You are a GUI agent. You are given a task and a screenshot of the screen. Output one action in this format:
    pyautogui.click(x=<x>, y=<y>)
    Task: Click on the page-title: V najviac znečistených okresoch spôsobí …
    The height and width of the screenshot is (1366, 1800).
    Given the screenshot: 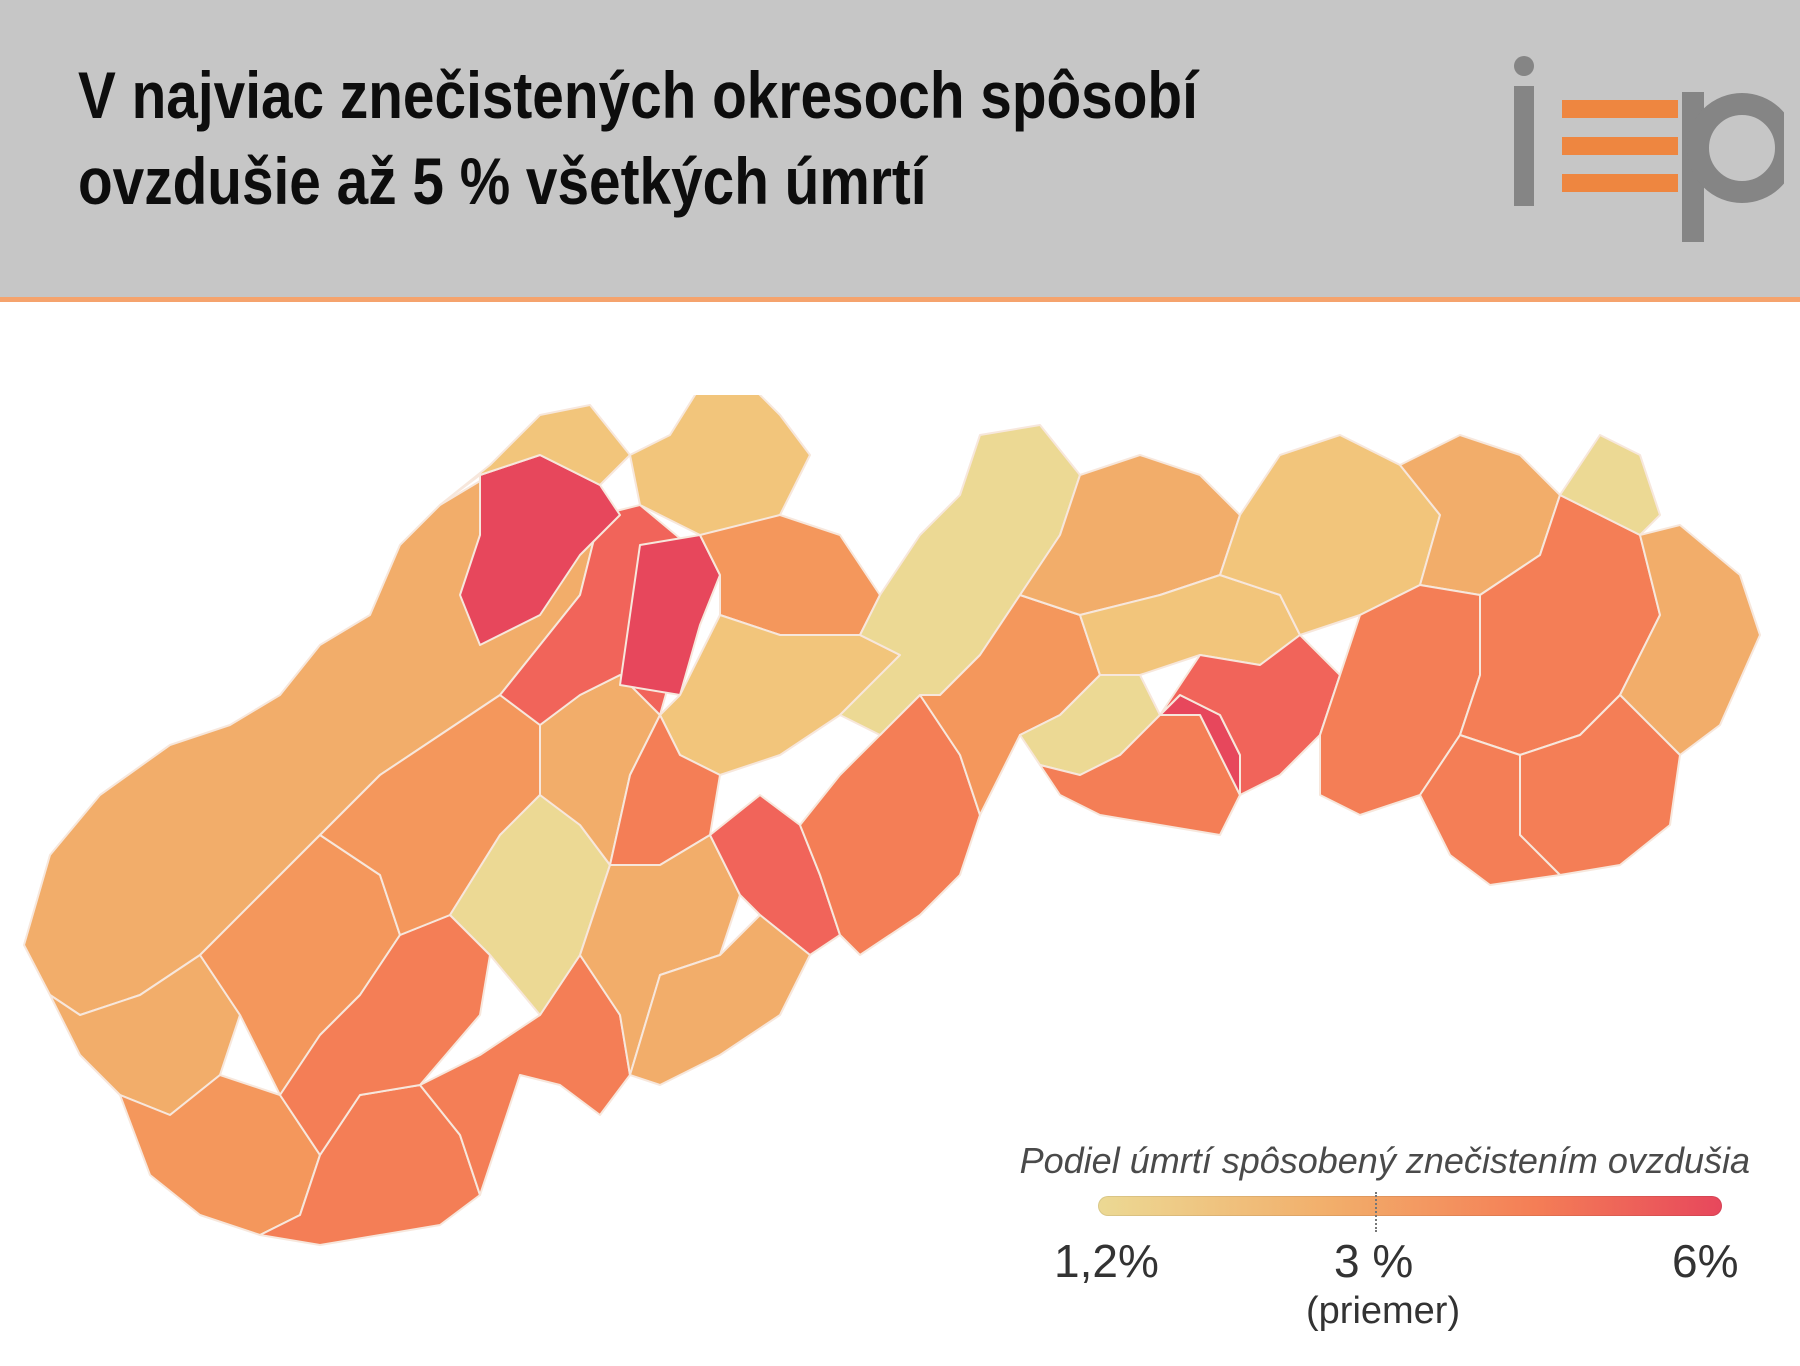 What is the action you would take?
    pyautogui.click(x=671, y=138)
    